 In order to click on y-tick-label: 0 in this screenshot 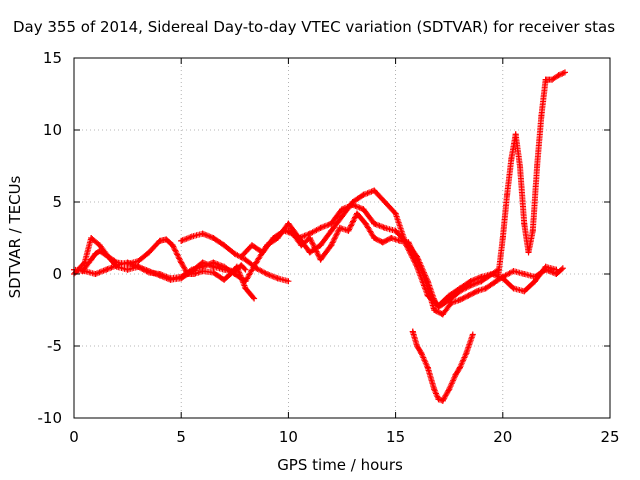, I will do `click(57, 274)`.